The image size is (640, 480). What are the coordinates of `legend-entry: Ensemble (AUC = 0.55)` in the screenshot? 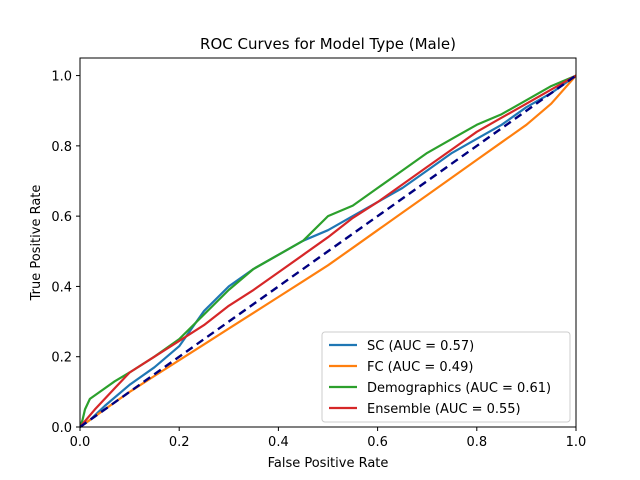 It's located at (444, 409).